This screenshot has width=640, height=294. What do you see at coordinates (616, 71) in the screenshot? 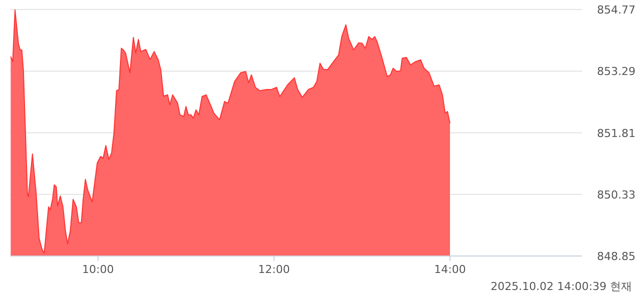
I see `y-tick-label: 853.29` at bounding box center [616, 71].